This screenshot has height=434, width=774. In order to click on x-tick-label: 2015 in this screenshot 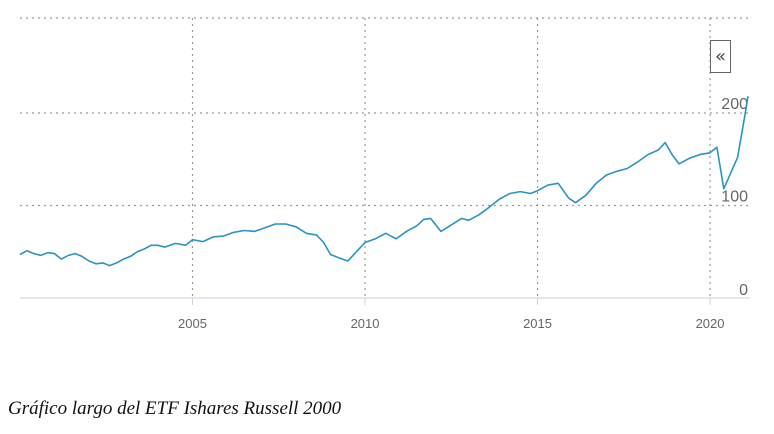, I will do `click(537, 323)`.